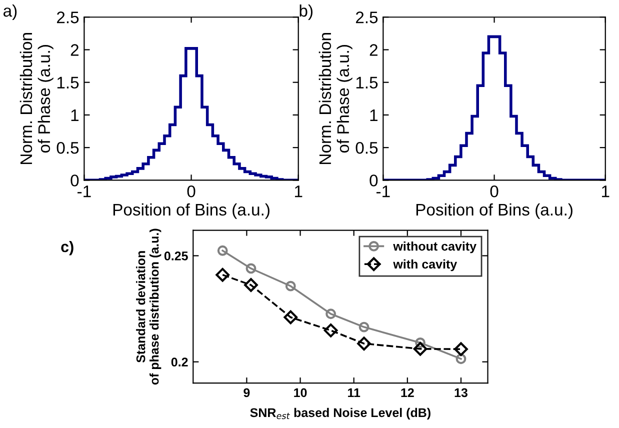 This screenshot has width=619, height=428. What do you see at coordinates (179, 362) in the screenshot?
I see `y-tick-label: 0.2` at bounding box center [179, 362].